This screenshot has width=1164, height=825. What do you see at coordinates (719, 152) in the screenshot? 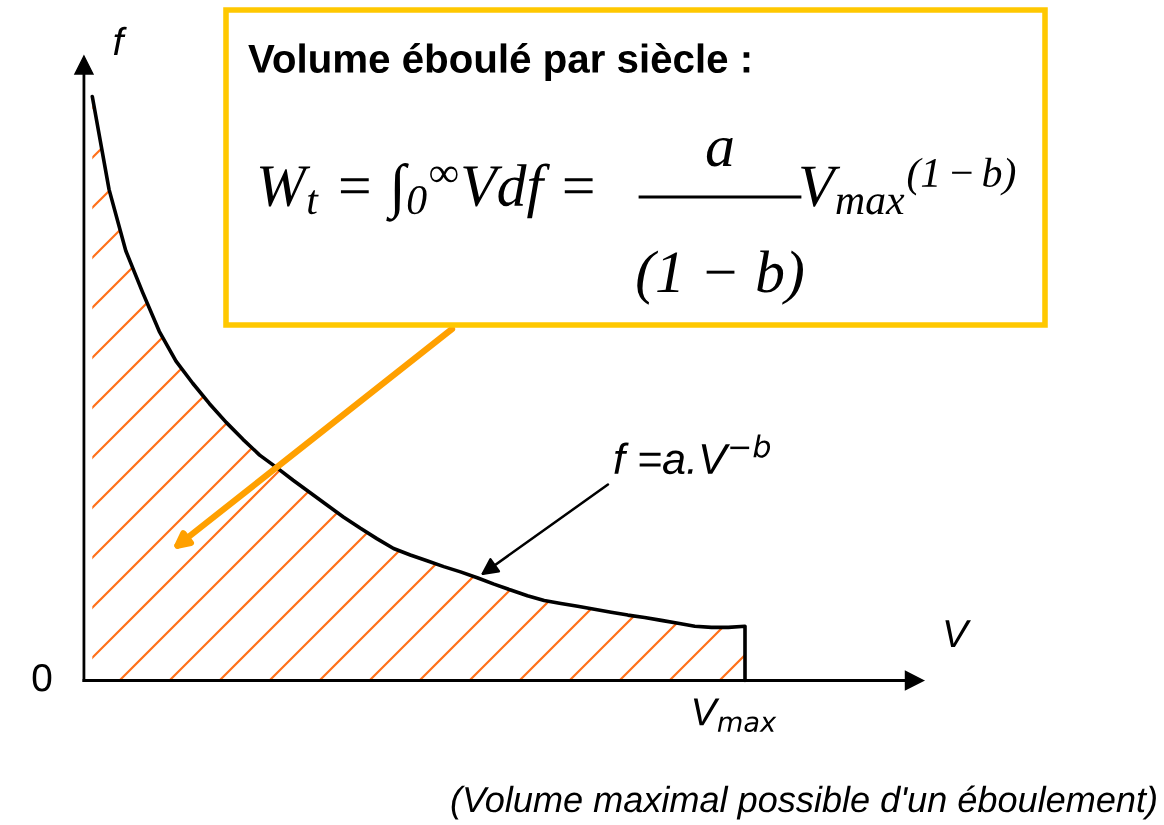
I see `annotation: a` at bounding box center [719, 152].